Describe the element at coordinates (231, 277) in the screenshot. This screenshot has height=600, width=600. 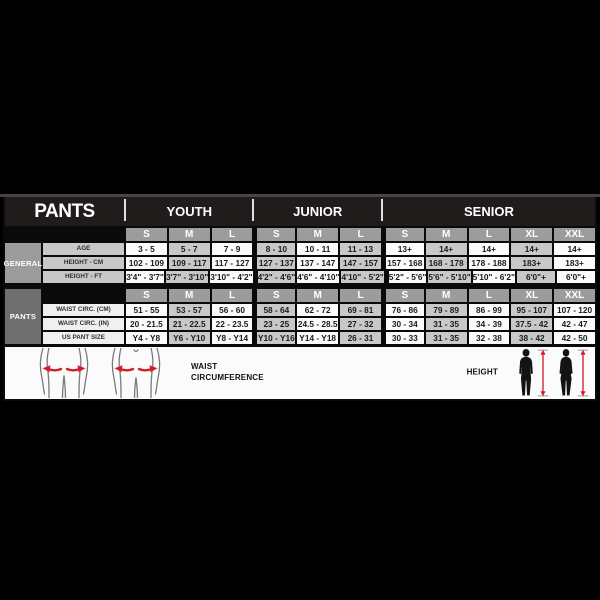
I see `table-cell: 3'10" - 4'2"` at that location.